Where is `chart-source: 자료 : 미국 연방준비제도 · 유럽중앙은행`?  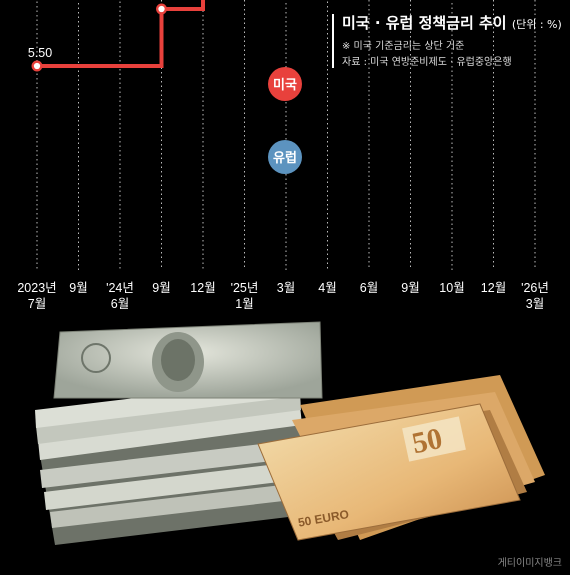 chart-source: 자료 : 미국 연방준비제도 · 유럽중앙은행 is located at coordinates (427, 62).